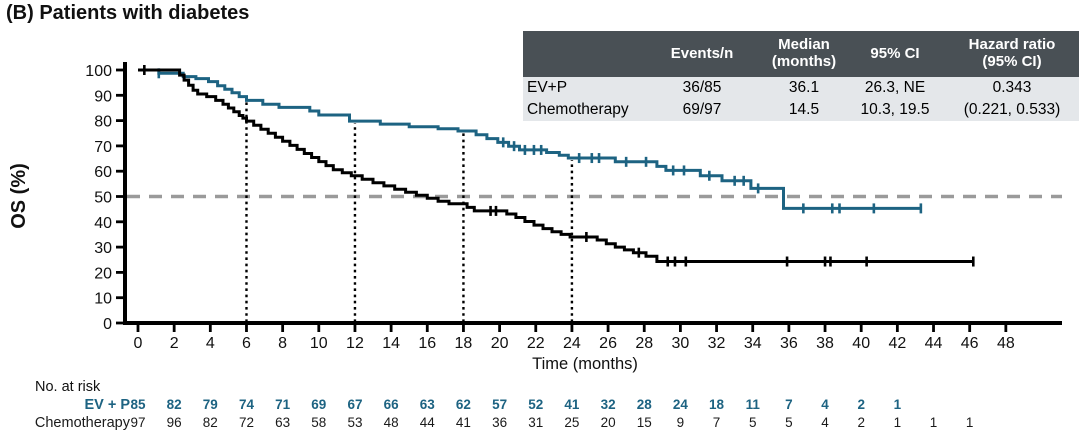 This screenshot has width=1080, height=433. Describe the element at coordinates (608, 404) in the screenshot. I see `at-risk-count: 32` at that location.